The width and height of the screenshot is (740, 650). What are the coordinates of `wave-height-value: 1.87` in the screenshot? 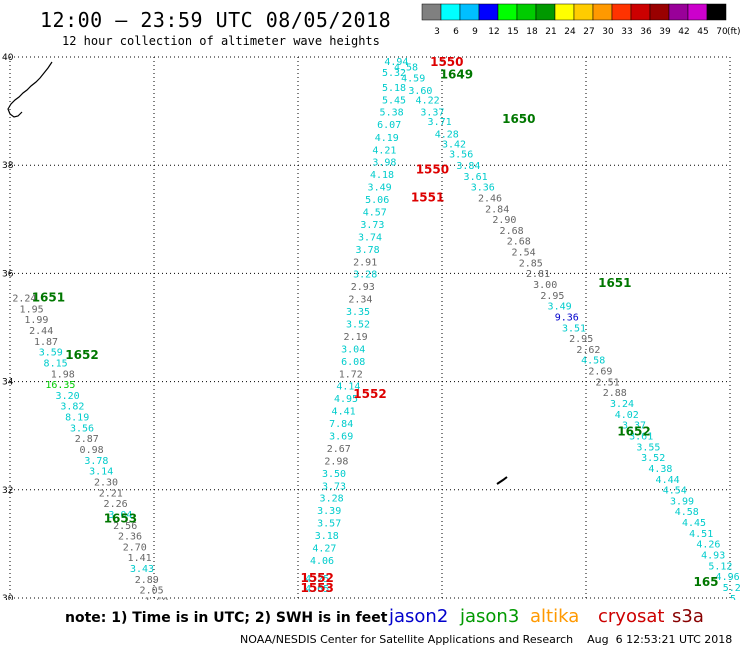 It's located at (46, 342).